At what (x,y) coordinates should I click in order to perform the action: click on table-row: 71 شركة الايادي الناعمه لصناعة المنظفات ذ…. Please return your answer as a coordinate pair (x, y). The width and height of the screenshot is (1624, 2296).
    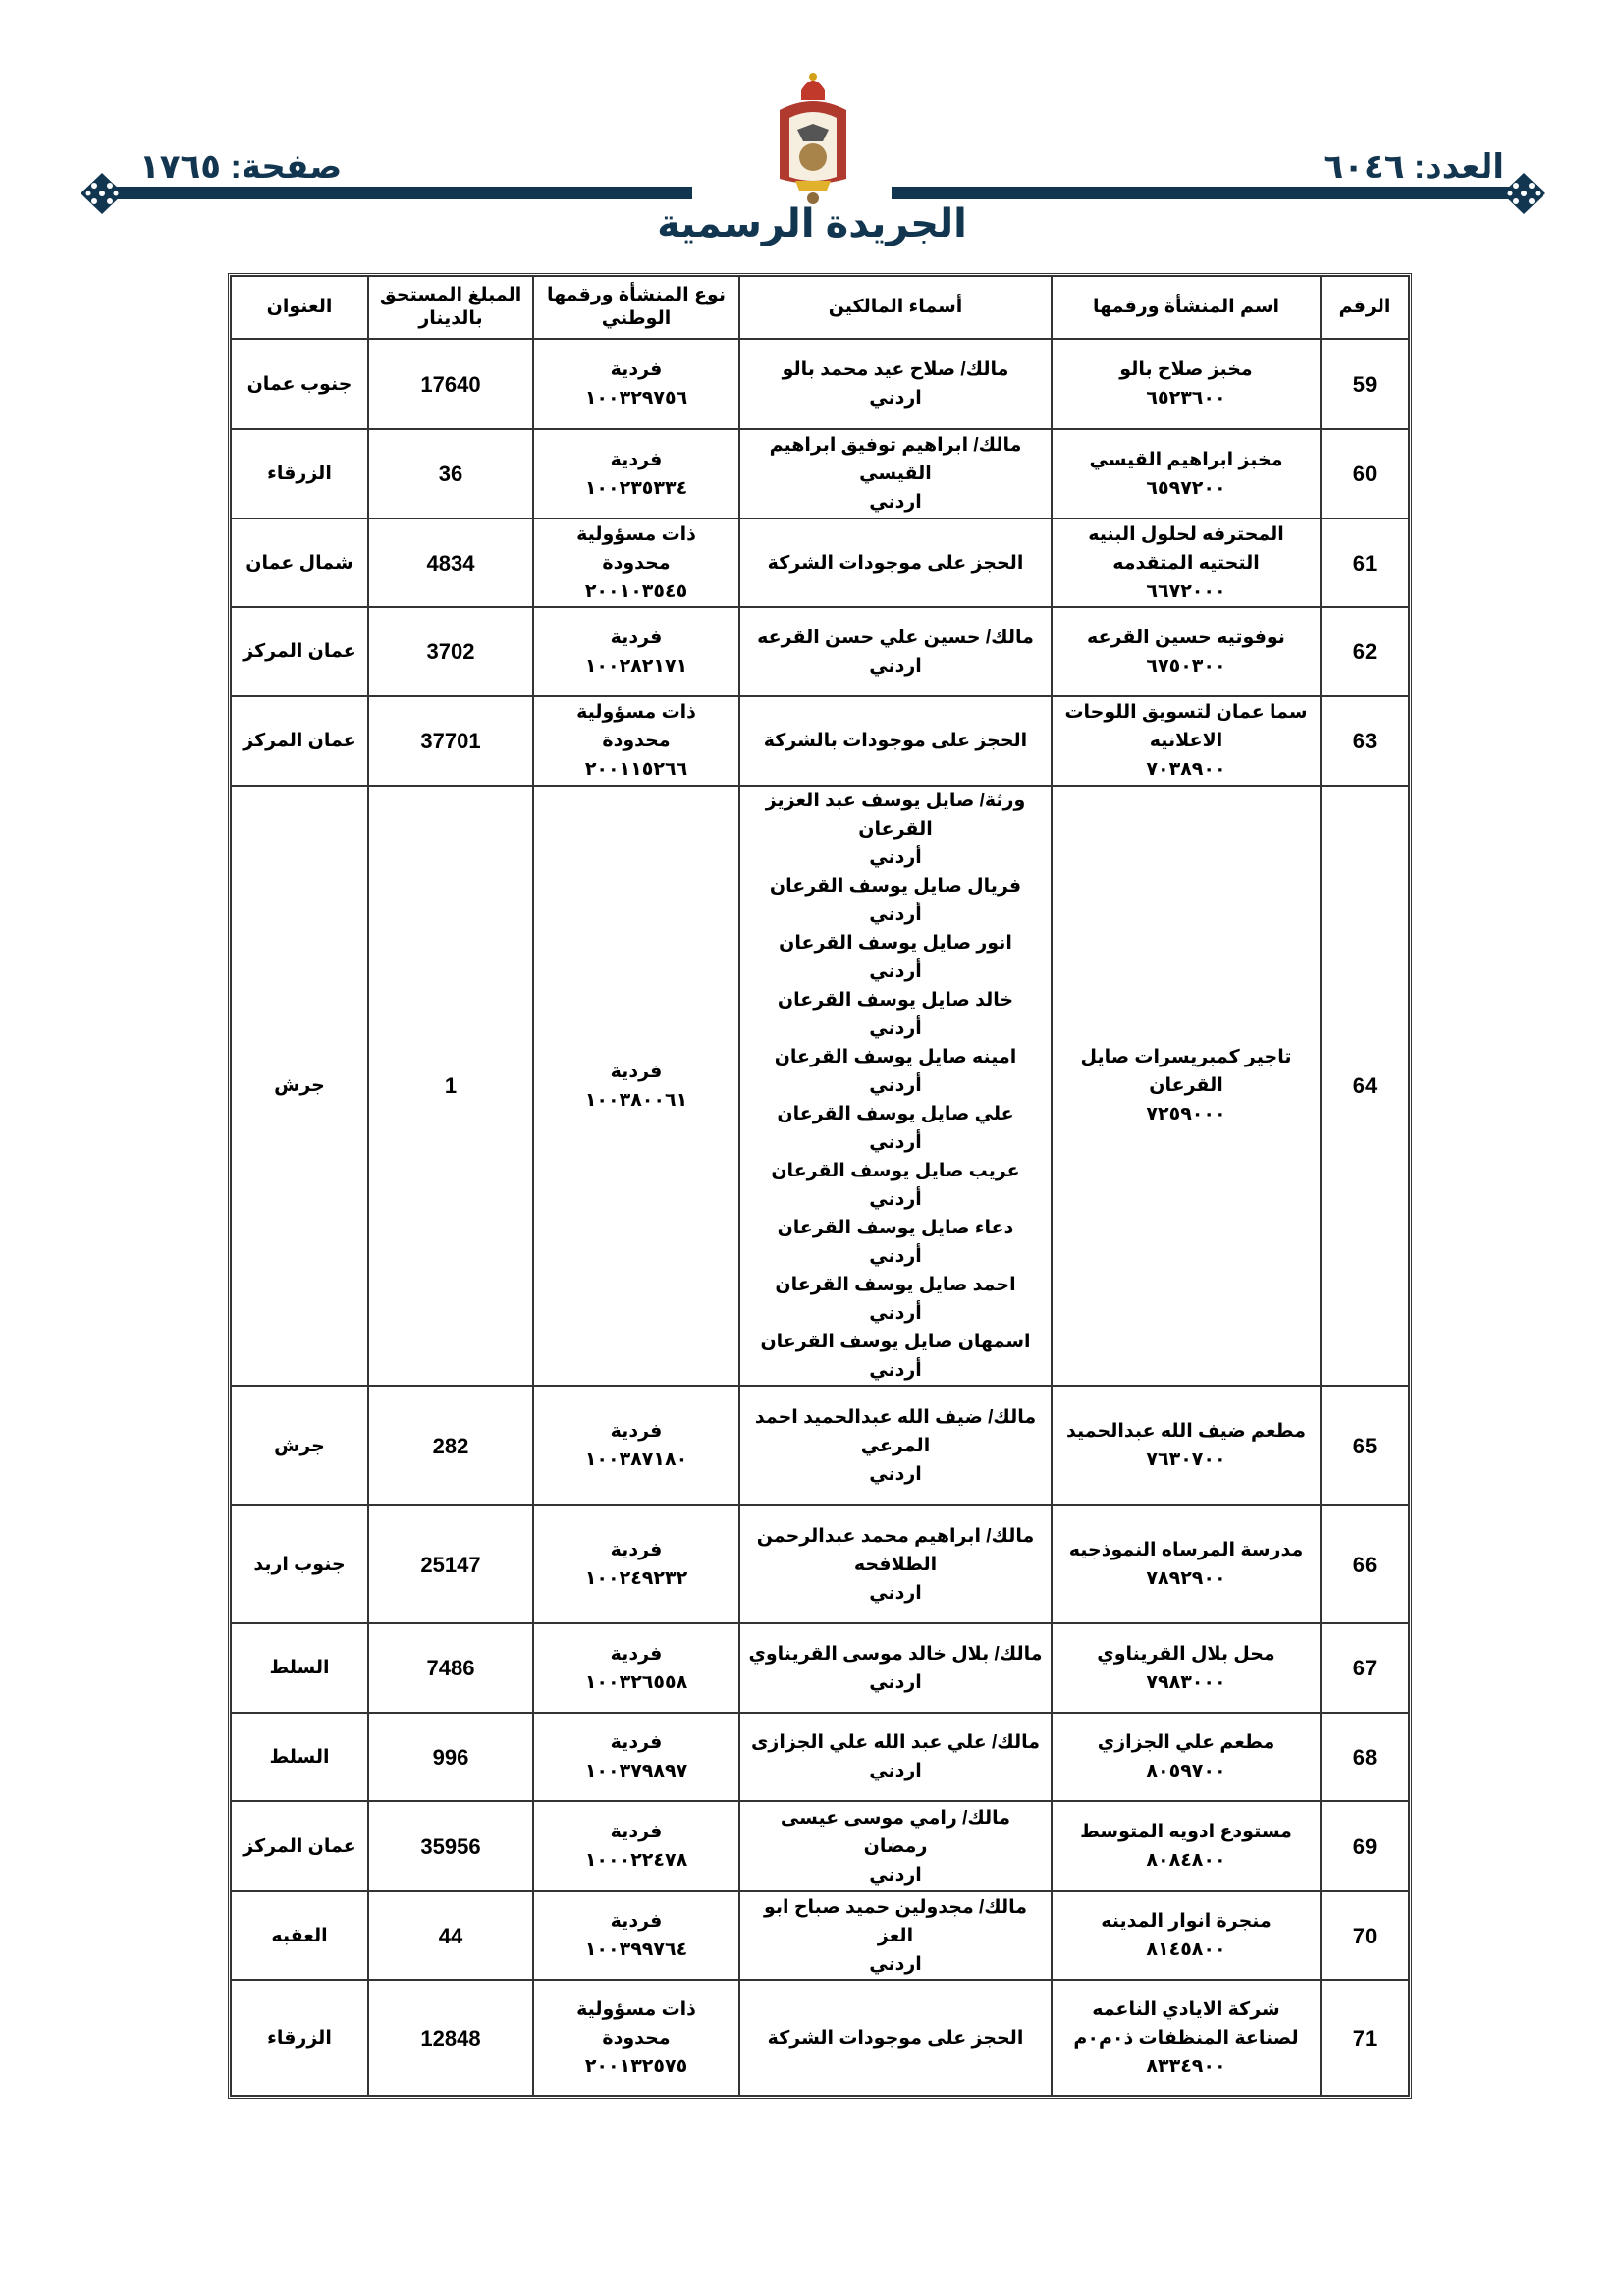
    Looking at the image, I should click on (820, 2038).